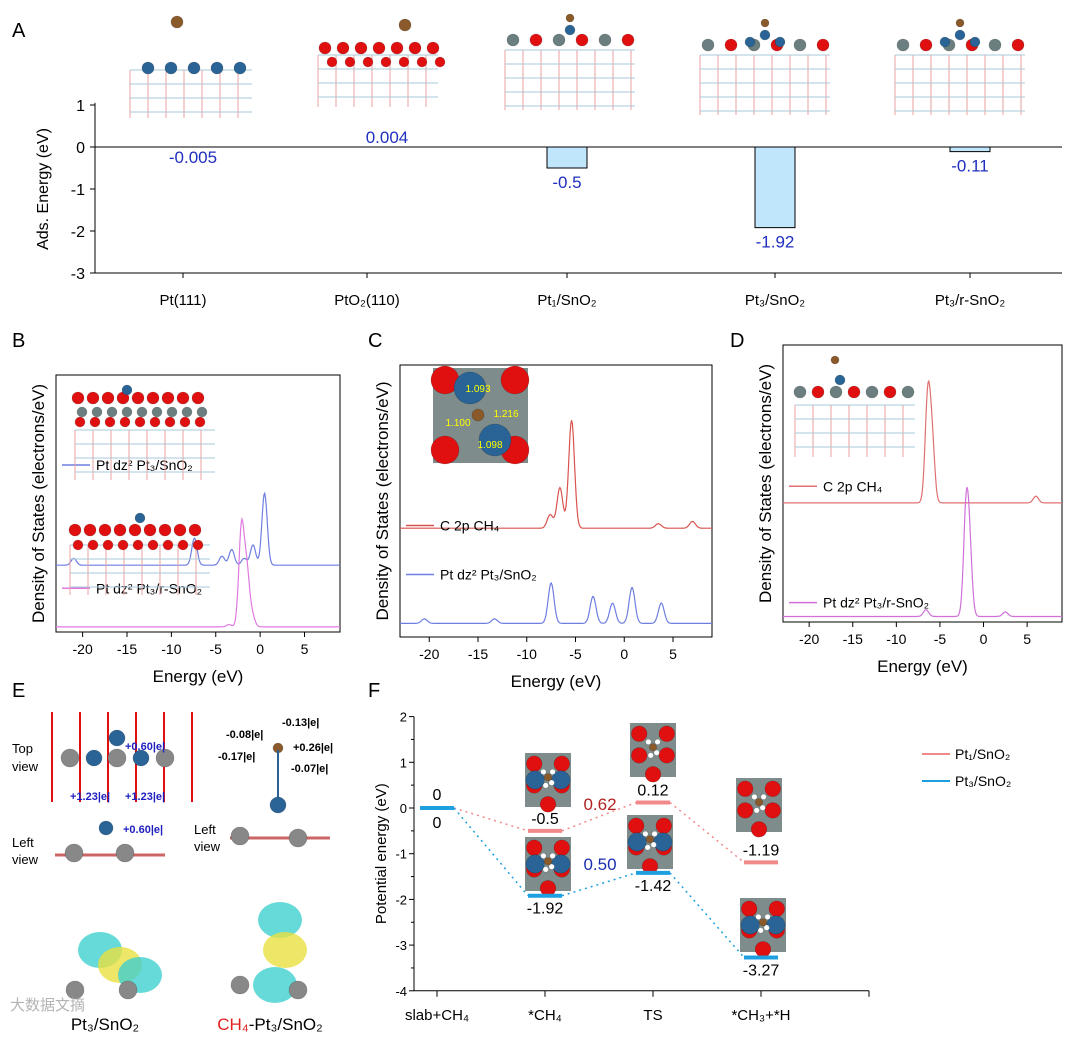 The image size is (1080, 1039). What do you see at coordinates (761, 850) in the screenshot?
I see `f-energy-label: -1.19` at bounding box center [761, 850].